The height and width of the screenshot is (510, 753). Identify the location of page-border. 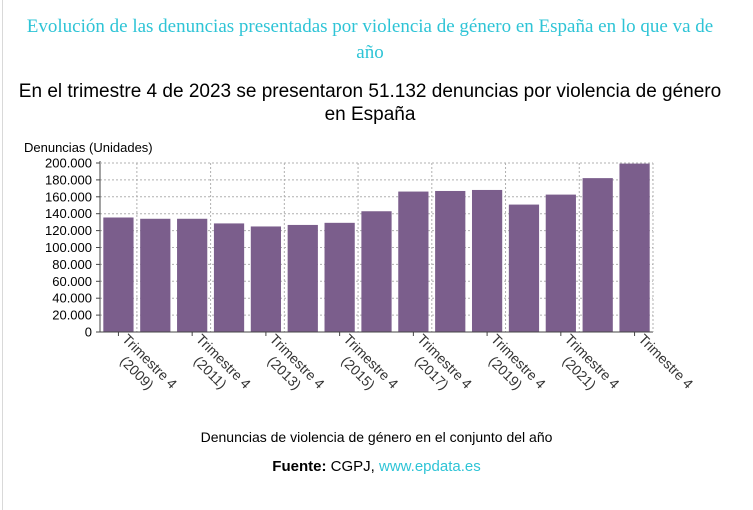
(2, 255).